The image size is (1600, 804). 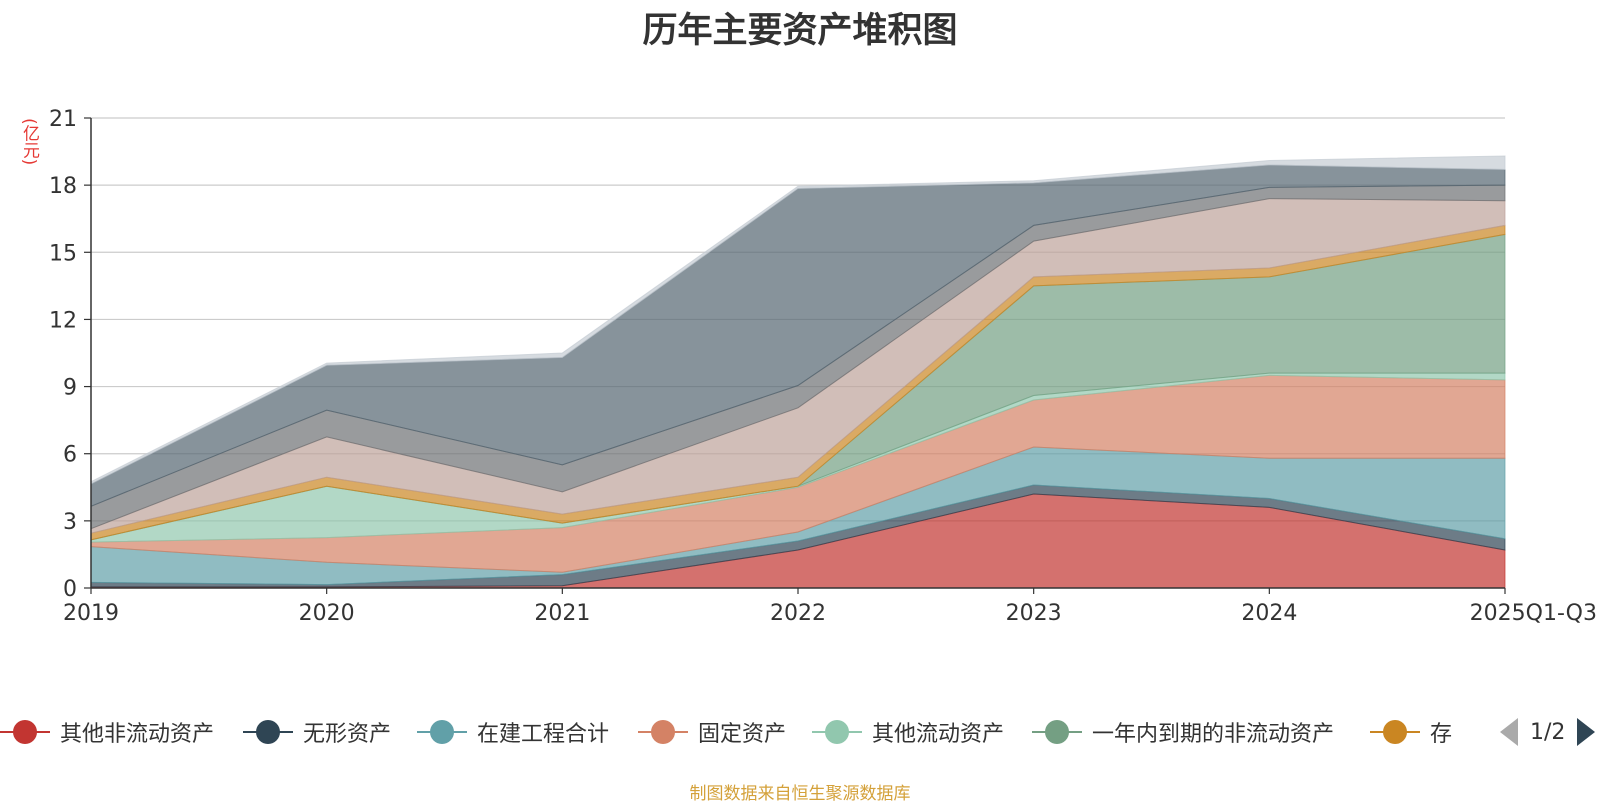 I want to click on legend-item: 固定资产, so click(x=712, y=732).